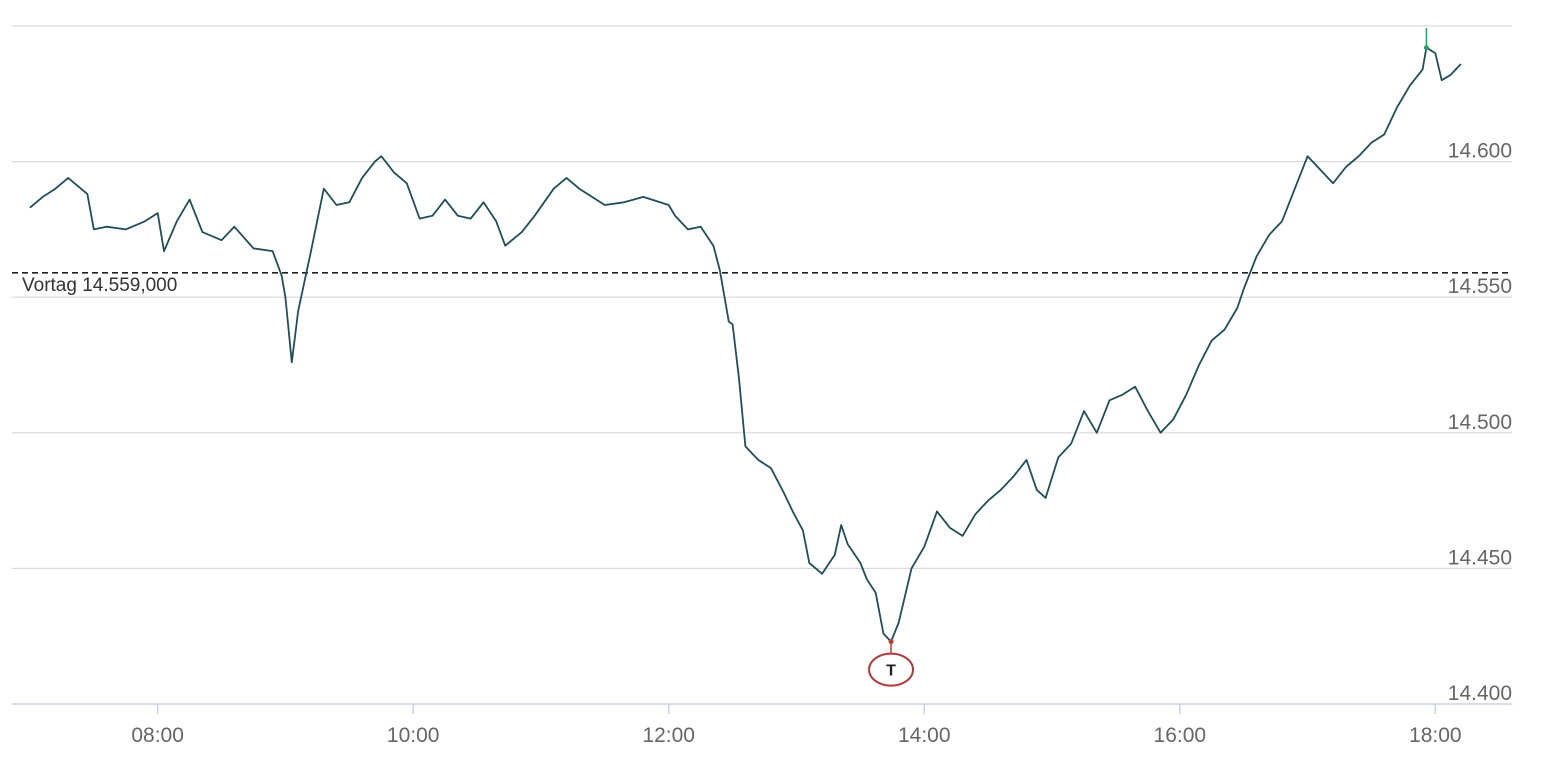 Image resolution: width=1544 pixels, height=776 pixels. Describe the element at coordinates (762, 283) in the screenshot. I see `previous-close-reference: Vortag 14.559,000` at that location.